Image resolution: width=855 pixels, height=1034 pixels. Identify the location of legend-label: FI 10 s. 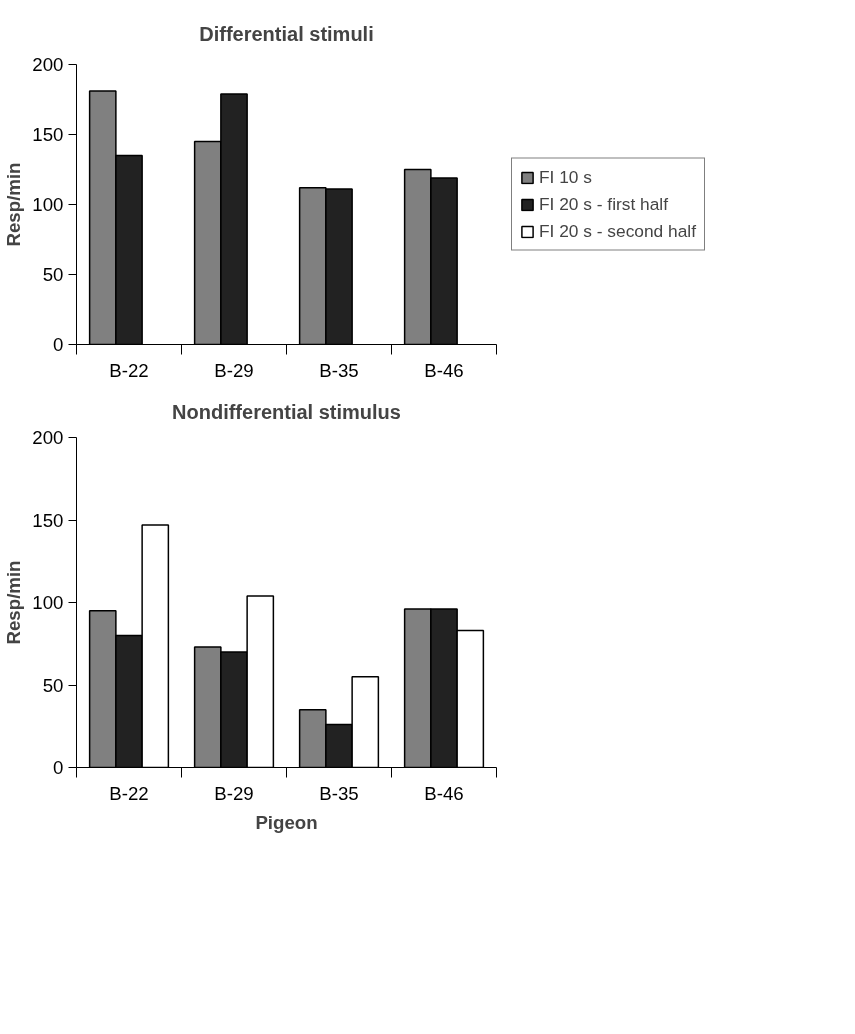
(565, 177).